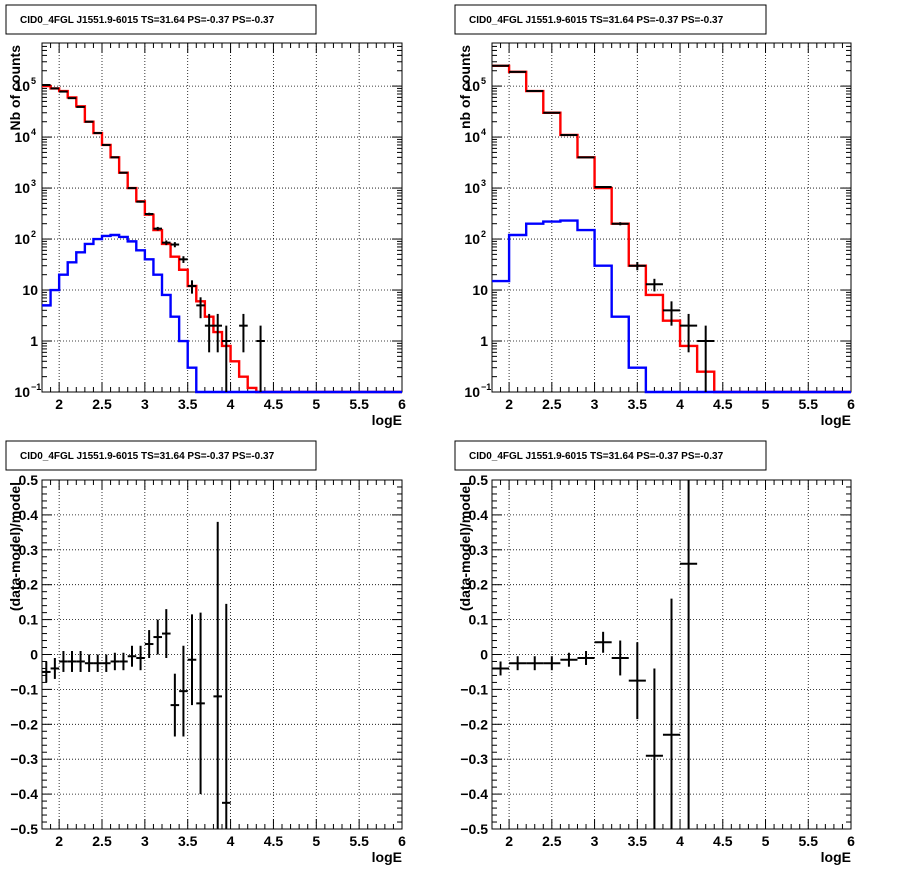  What do you see at coordinates (465, 87) in the screenshot?
I see `y-axis-label: nb of counts` at bounding box center [465, 87].